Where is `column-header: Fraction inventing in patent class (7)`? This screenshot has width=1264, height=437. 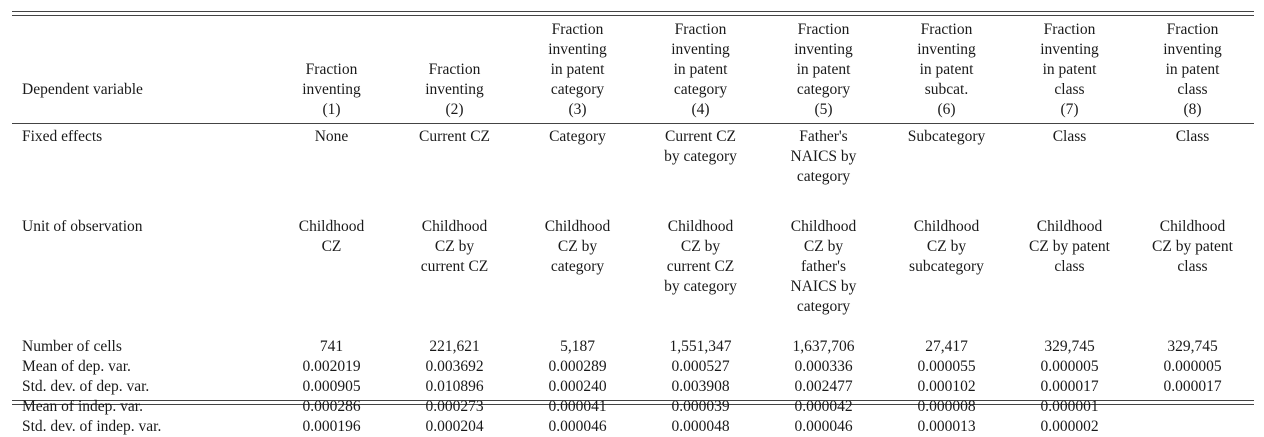
column-header: Fraction inventing in patent class (7) is located at coordinates (1069, 69).